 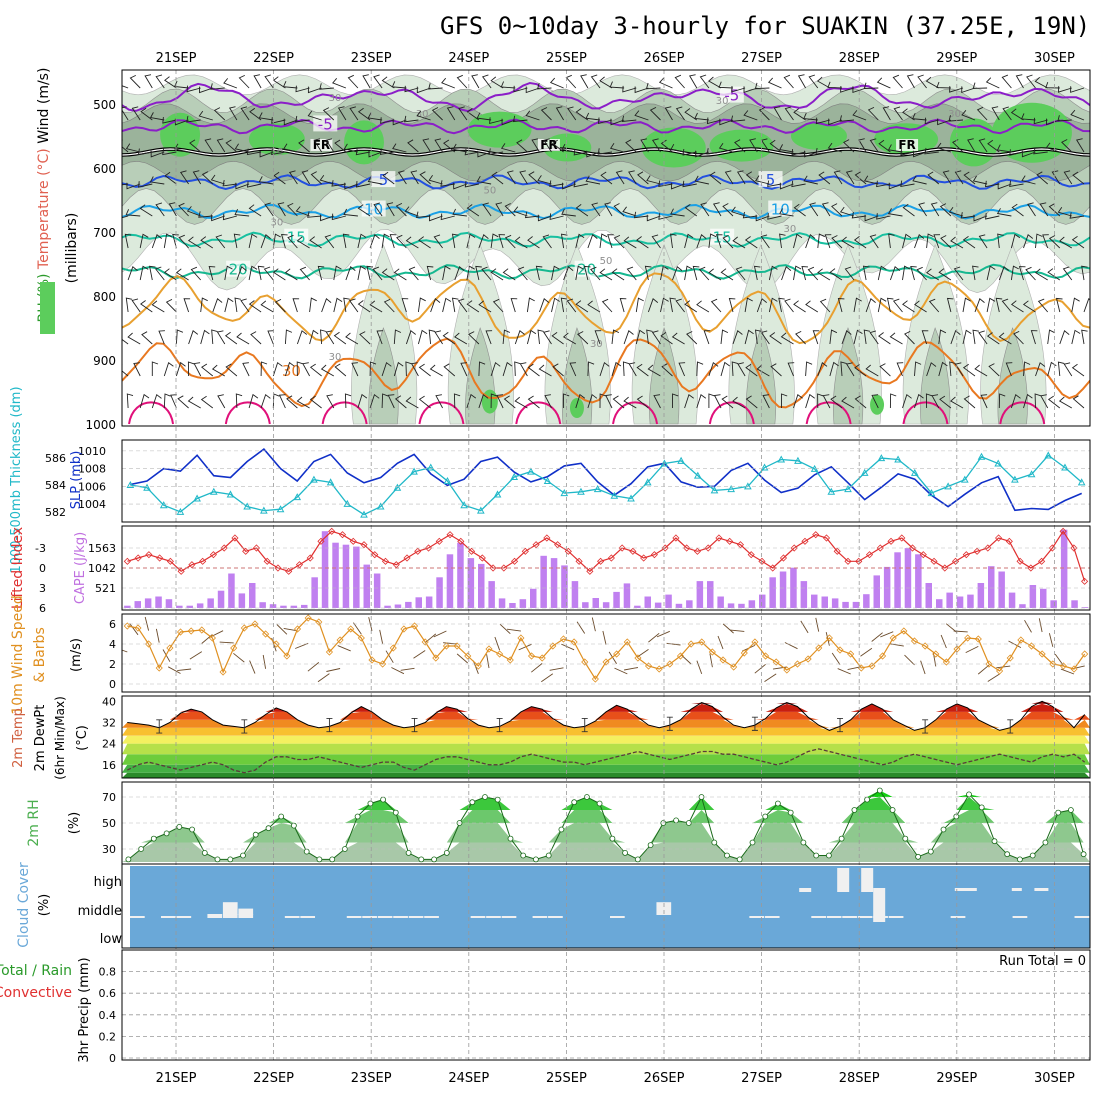 What do you see at coordinates (109, 722) in the screenshot?
I see `temp-tick: 32` at bounding box center [109, 722].